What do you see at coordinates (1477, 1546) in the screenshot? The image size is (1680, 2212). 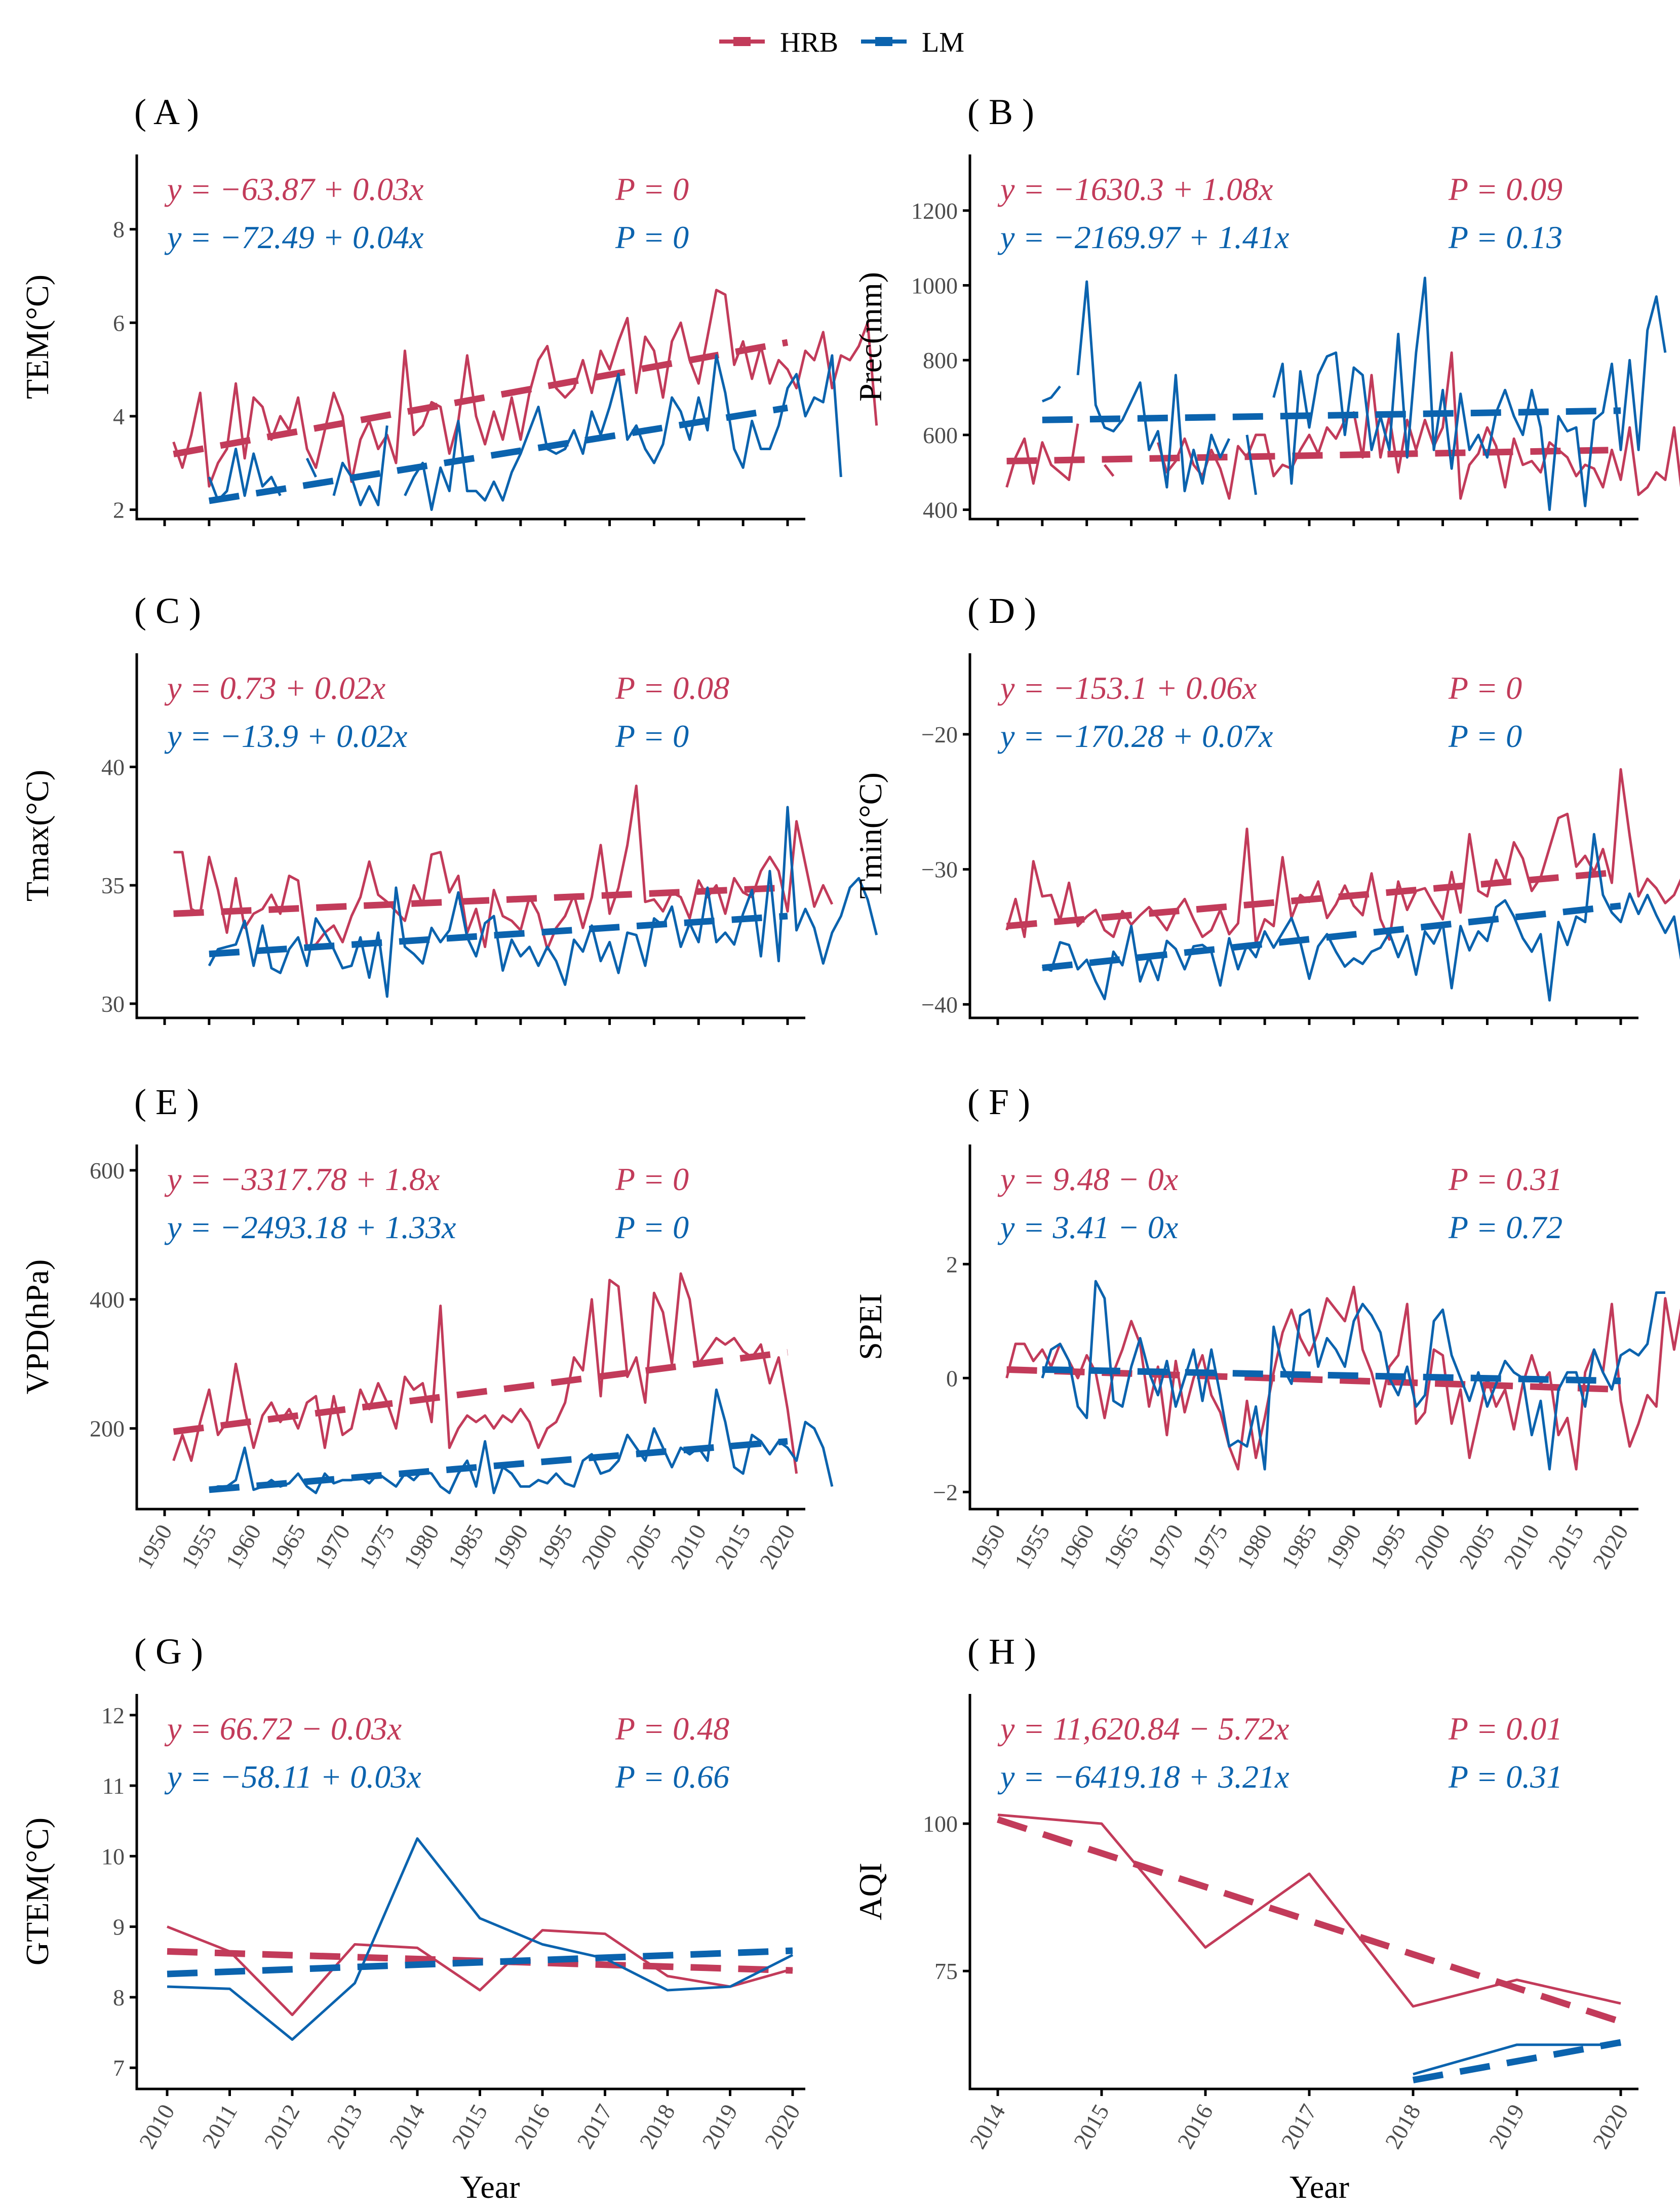 I see `x-tick-label: 2005` at bounding box center [1477, 1546].